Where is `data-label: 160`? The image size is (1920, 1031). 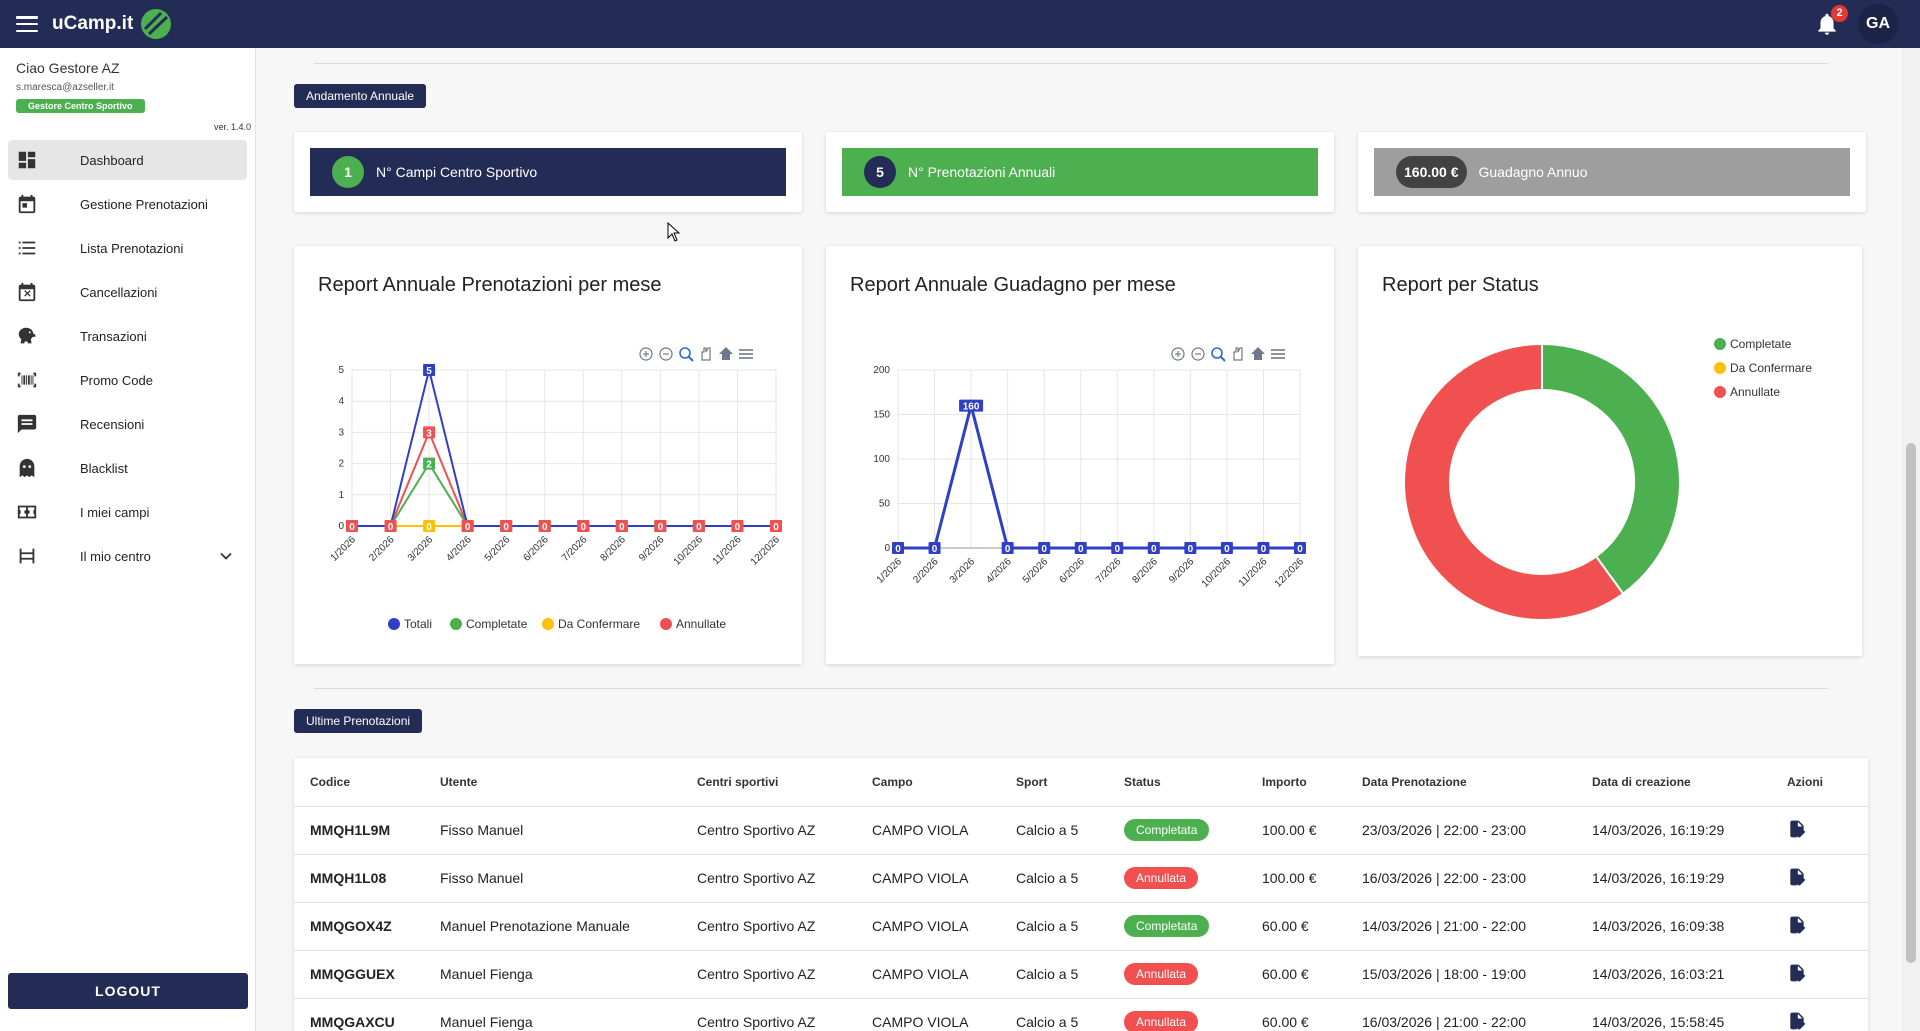
data-label: 160 is located at coordinates (971, 407).